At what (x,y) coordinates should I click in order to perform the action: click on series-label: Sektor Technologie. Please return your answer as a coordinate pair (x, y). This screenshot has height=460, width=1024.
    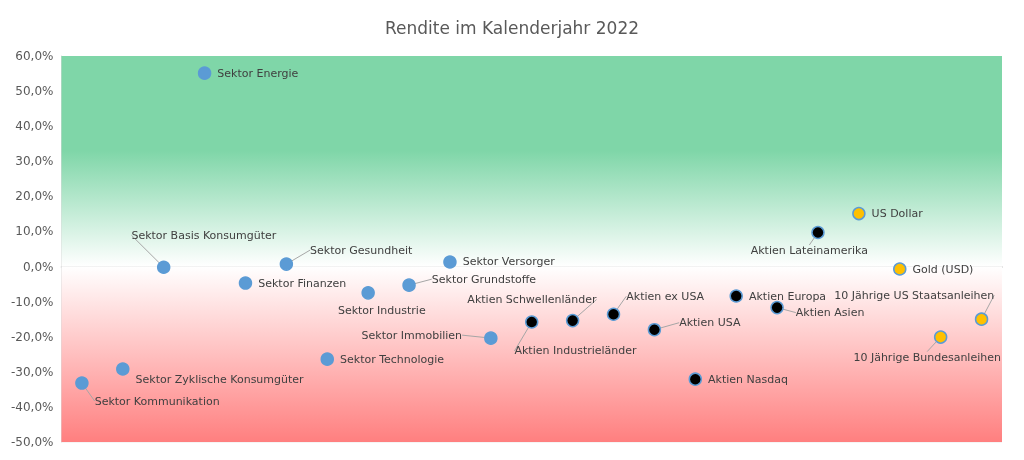
    Looking at the image, I should click on (392, 359).